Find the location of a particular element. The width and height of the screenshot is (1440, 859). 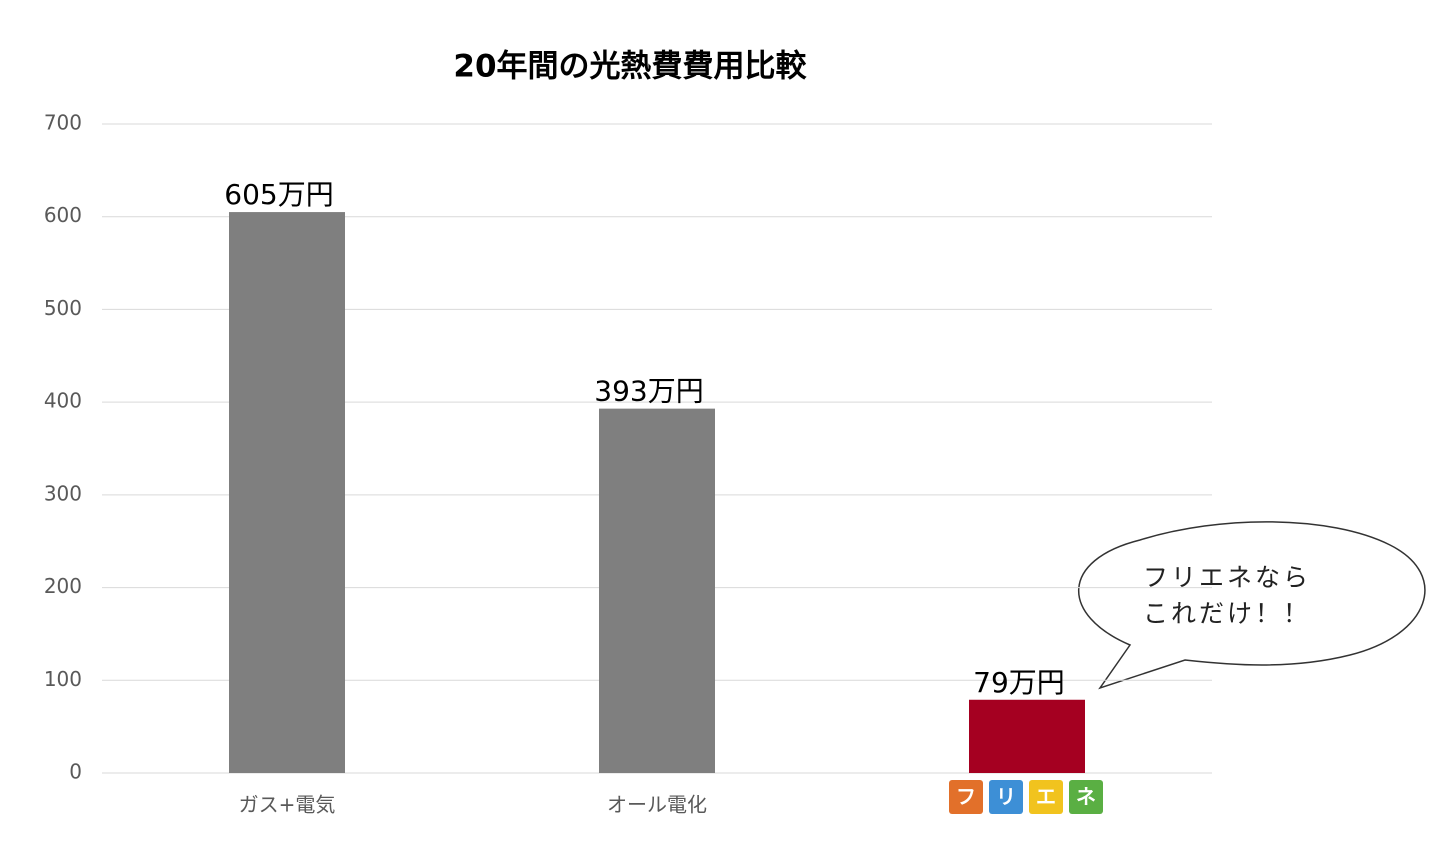

y-tick-label: 200 is located at coordinates (63, 586).